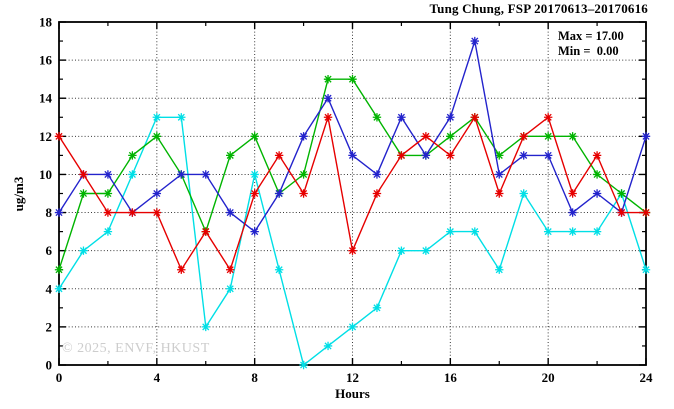 This screenshot has height=409, width=674. Describe the element at coordinates (588, 51) in the screenshot. I see `legend-min-value: Min = 0.00` at that location.